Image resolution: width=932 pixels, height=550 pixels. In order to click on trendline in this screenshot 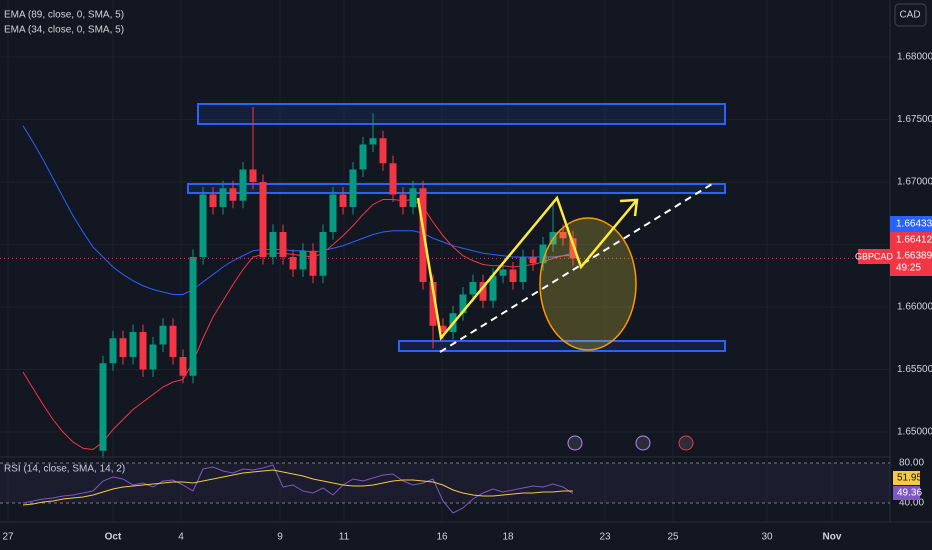, I will do `click(576, 268)`.